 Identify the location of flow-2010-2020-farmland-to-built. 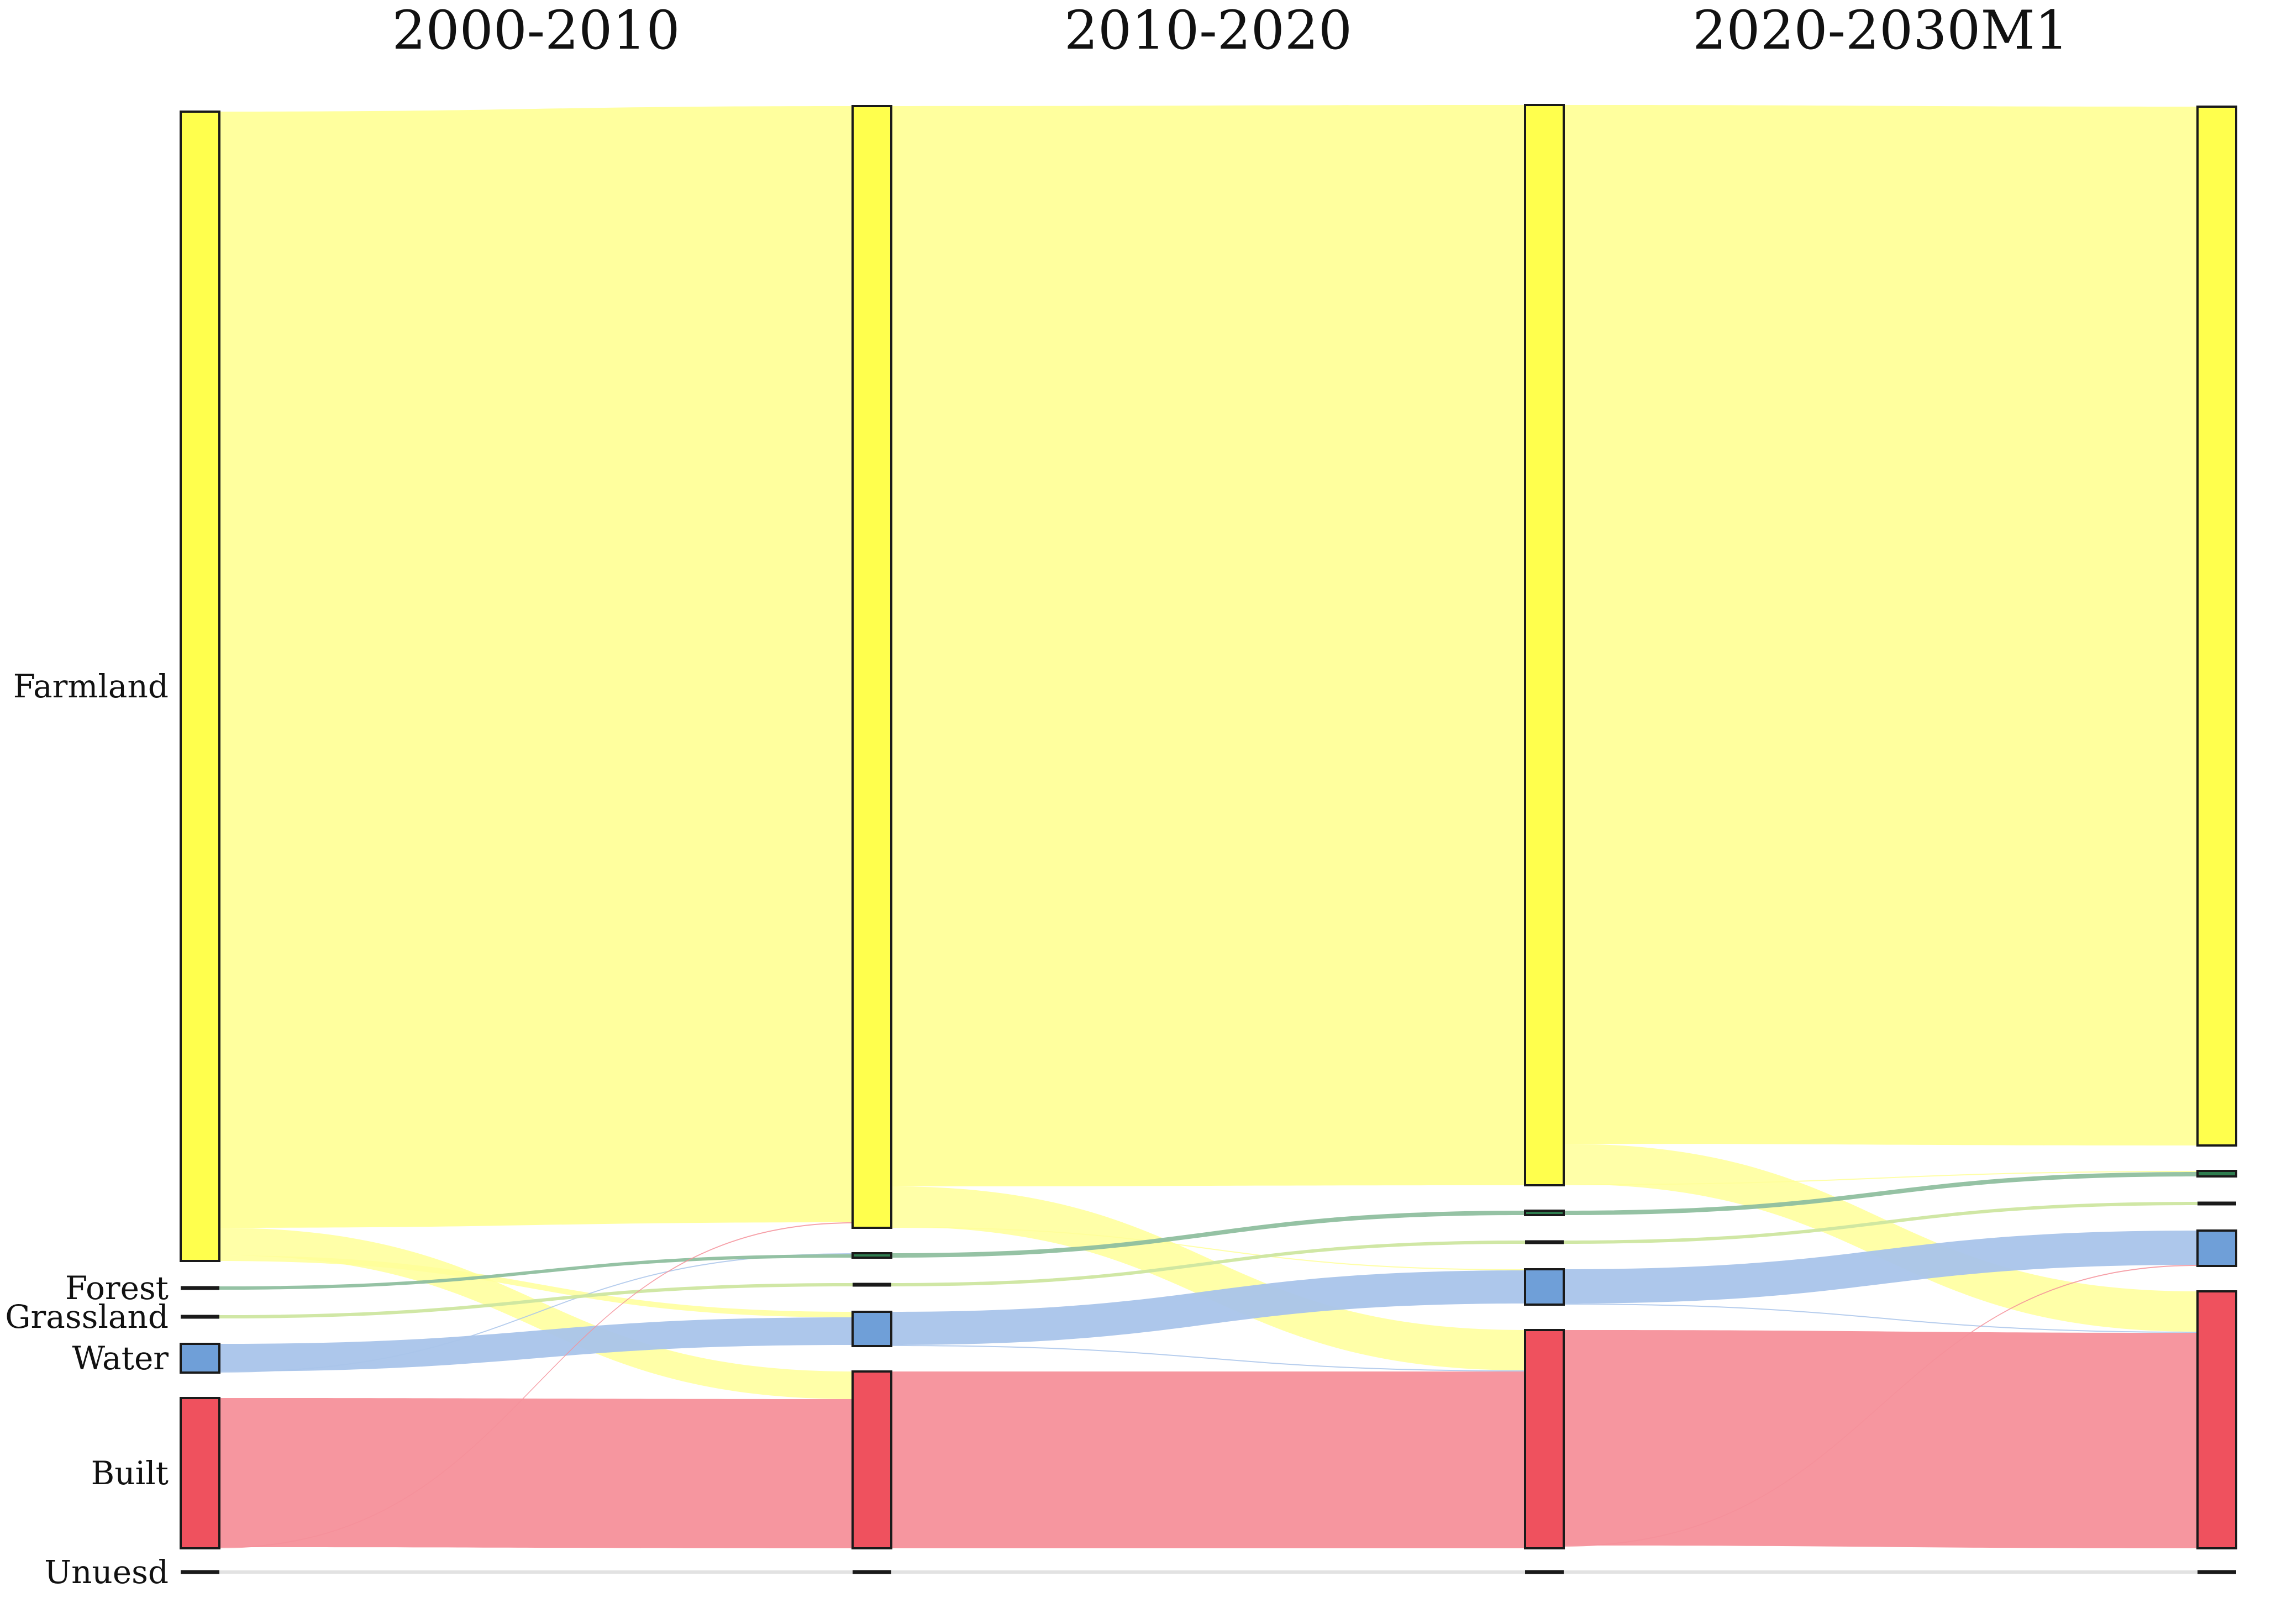
(1208, 1278).